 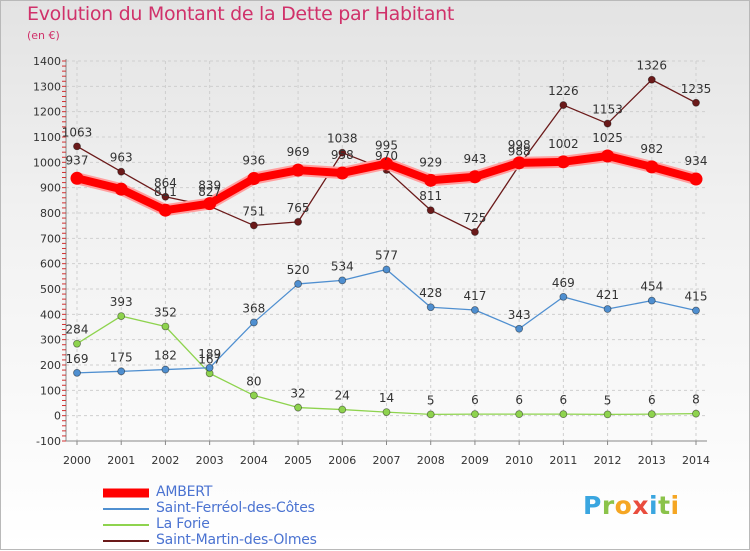 What do you see at coordinates (696, 400) in the screenshot?
I see `data-label: 8` at bounding box center [696, 400].